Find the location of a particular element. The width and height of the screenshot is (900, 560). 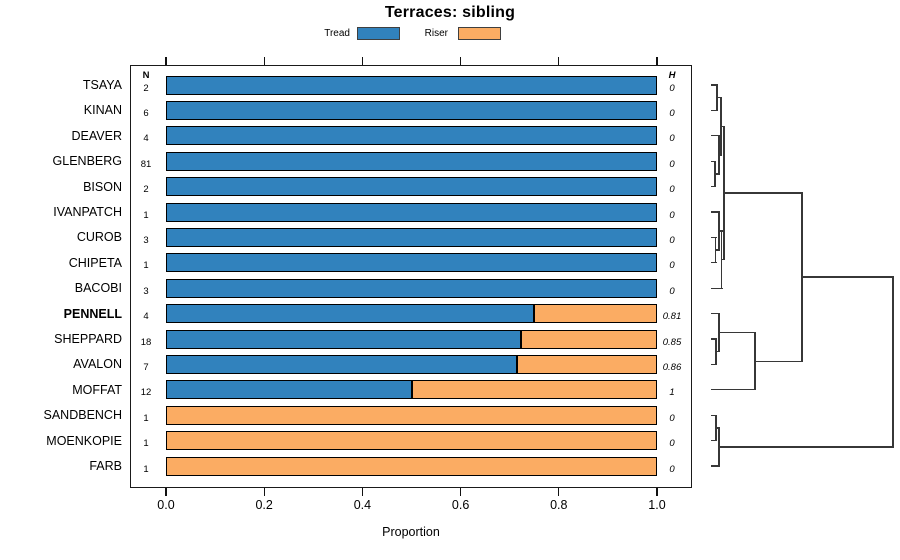

row-label: SHEPPARD is located at coordinates (88, 339).